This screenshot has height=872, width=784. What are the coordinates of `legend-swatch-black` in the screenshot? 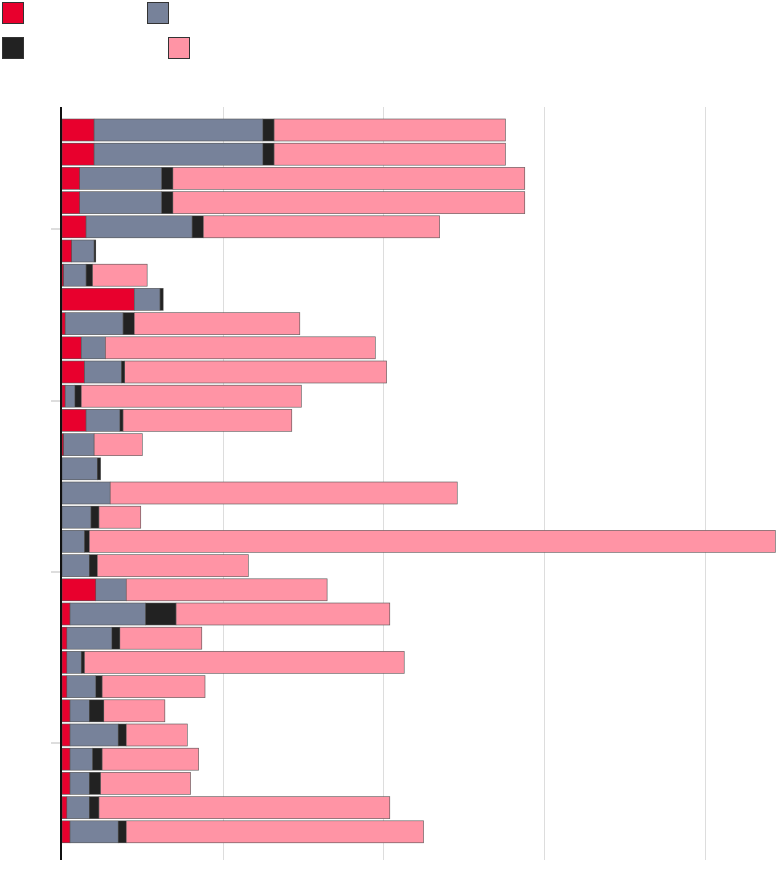 It's located at (13, 48).